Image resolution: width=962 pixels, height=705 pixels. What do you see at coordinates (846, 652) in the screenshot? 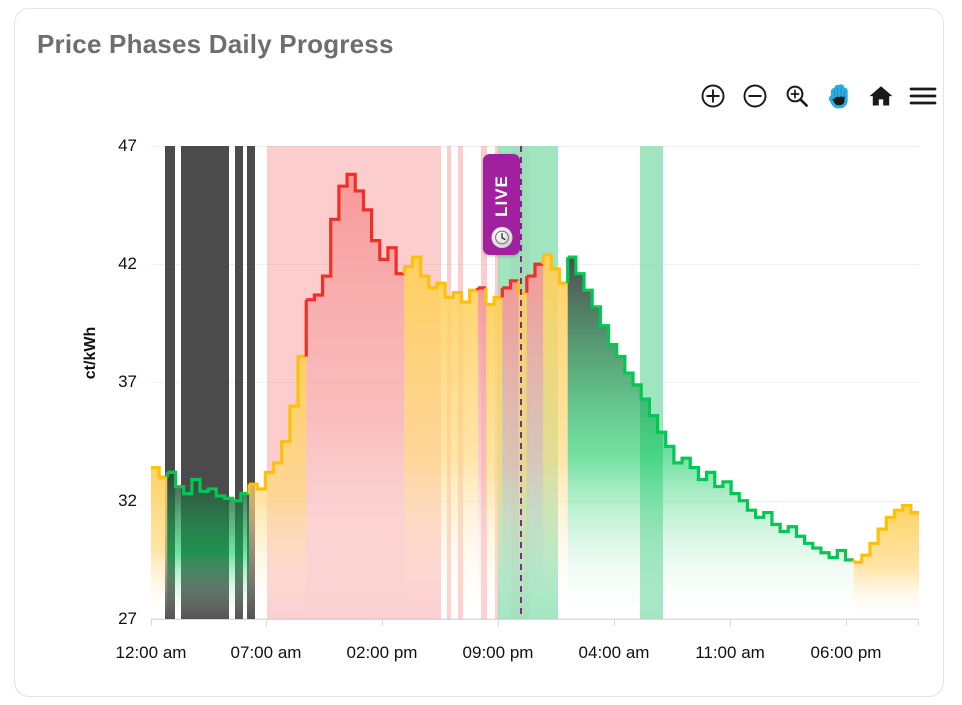
I see `x-tick-label: 06:00 pm` at bounding box center [846, 652].